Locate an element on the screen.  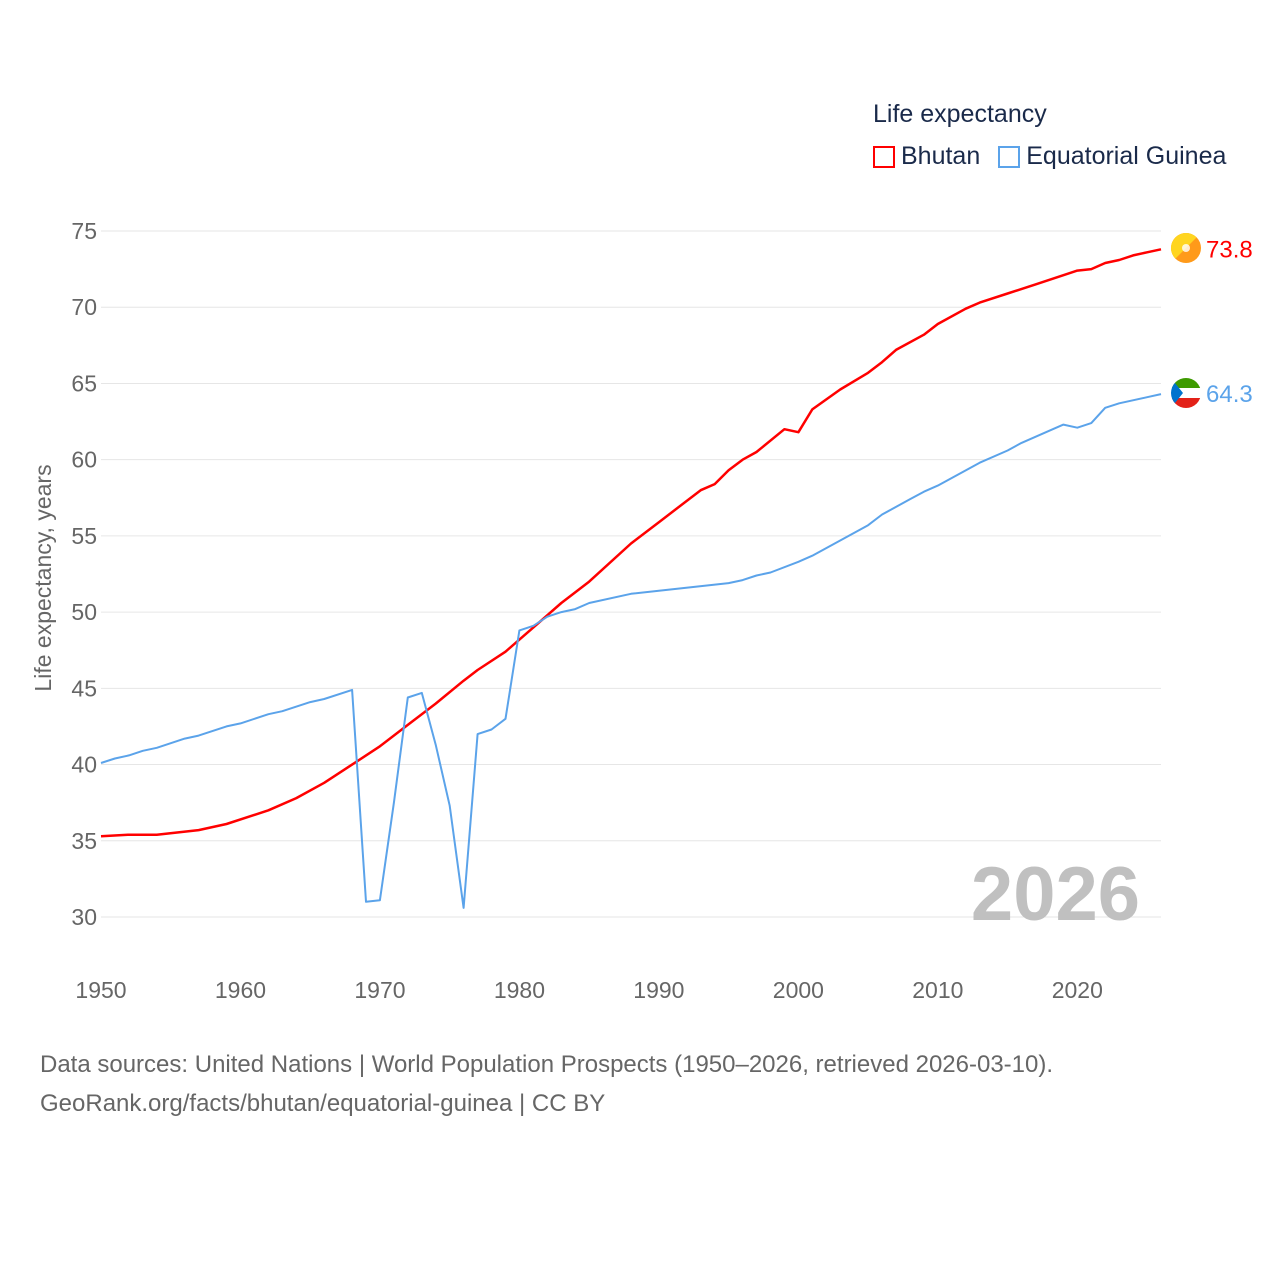
legend-label: Equatorial Guinea is located at coordinates (1126, 156).